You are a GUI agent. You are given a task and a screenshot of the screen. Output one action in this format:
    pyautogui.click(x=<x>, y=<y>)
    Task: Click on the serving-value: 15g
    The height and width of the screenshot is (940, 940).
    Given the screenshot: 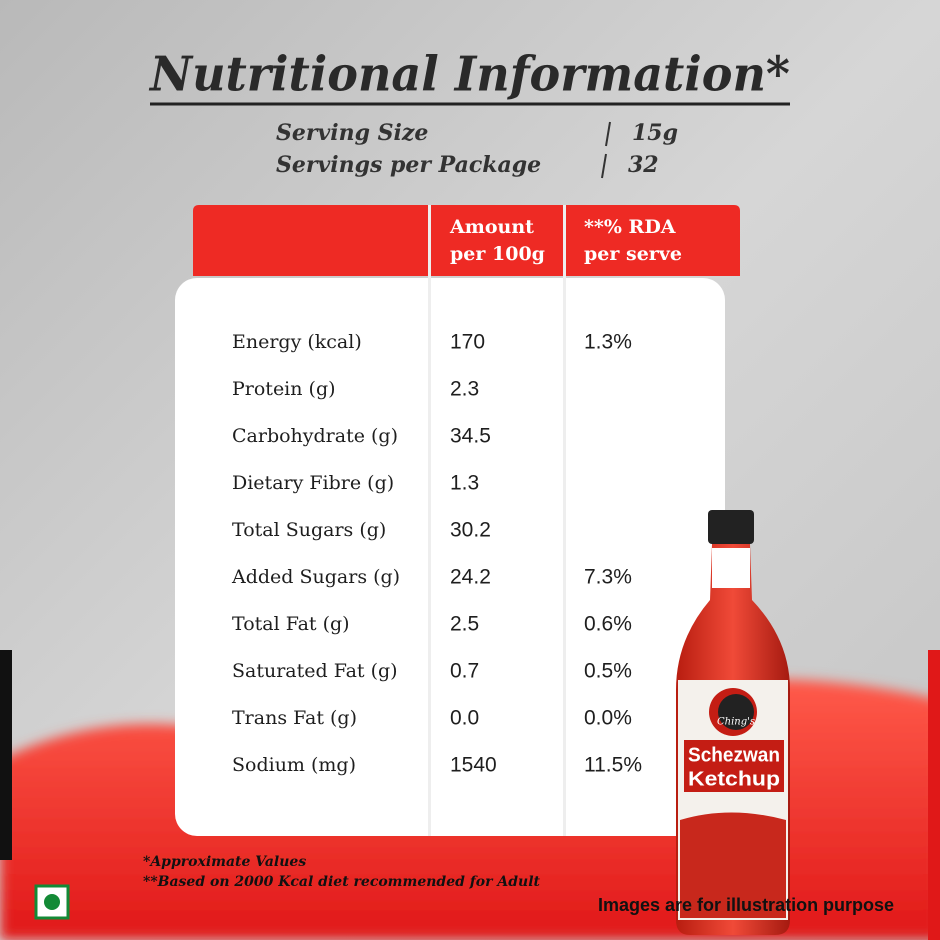 What is the action you would take?
    pyautogui.click(x=655, y=133)
    